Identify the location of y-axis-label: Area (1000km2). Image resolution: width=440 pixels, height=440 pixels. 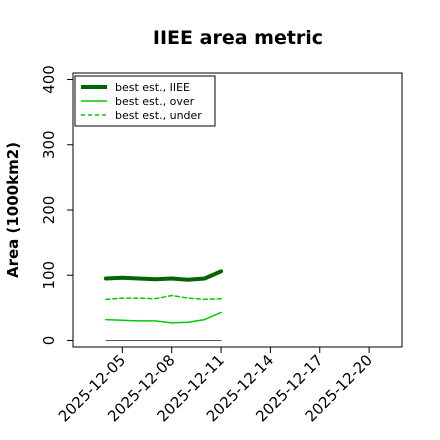
(13, 210).